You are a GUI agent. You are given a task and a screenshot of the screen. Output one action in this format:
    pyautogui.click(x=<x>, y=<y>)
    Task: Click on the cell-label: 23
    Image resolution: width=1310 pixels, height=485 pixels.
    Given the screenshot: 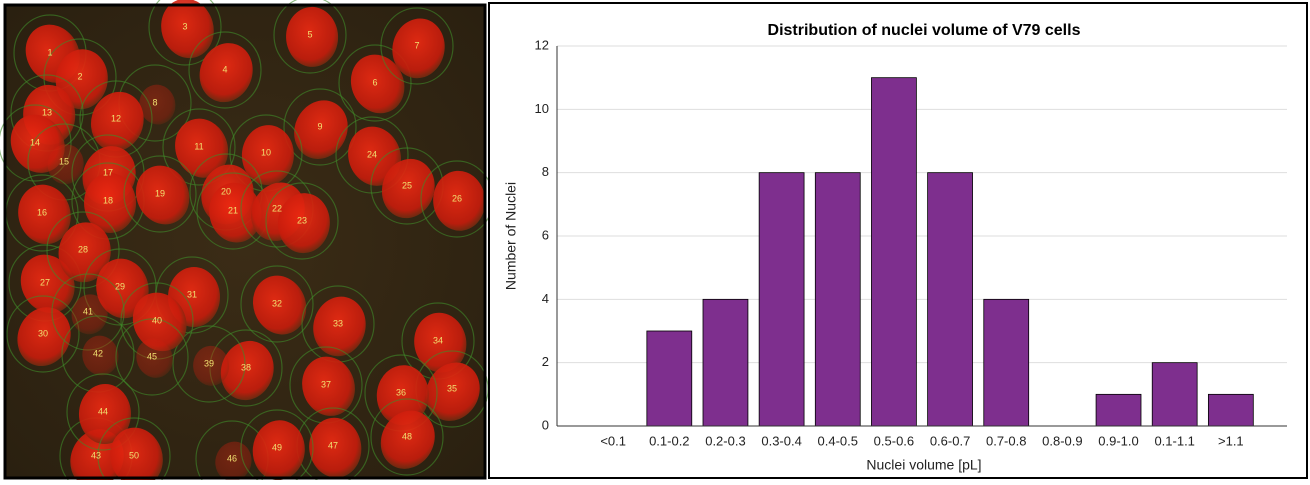 What is the action you would take?
    pyautogui.click(x=302, y=220)
    